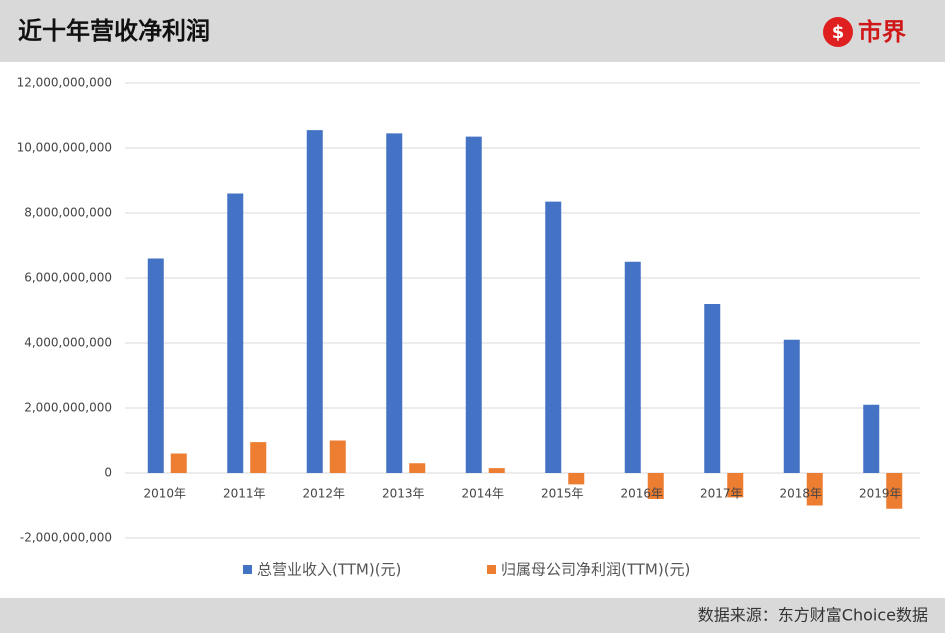 The width and height of the screenshot is (945, 637). I want to click on y-tick-label: 6,000,000,000, so click(68, 278).